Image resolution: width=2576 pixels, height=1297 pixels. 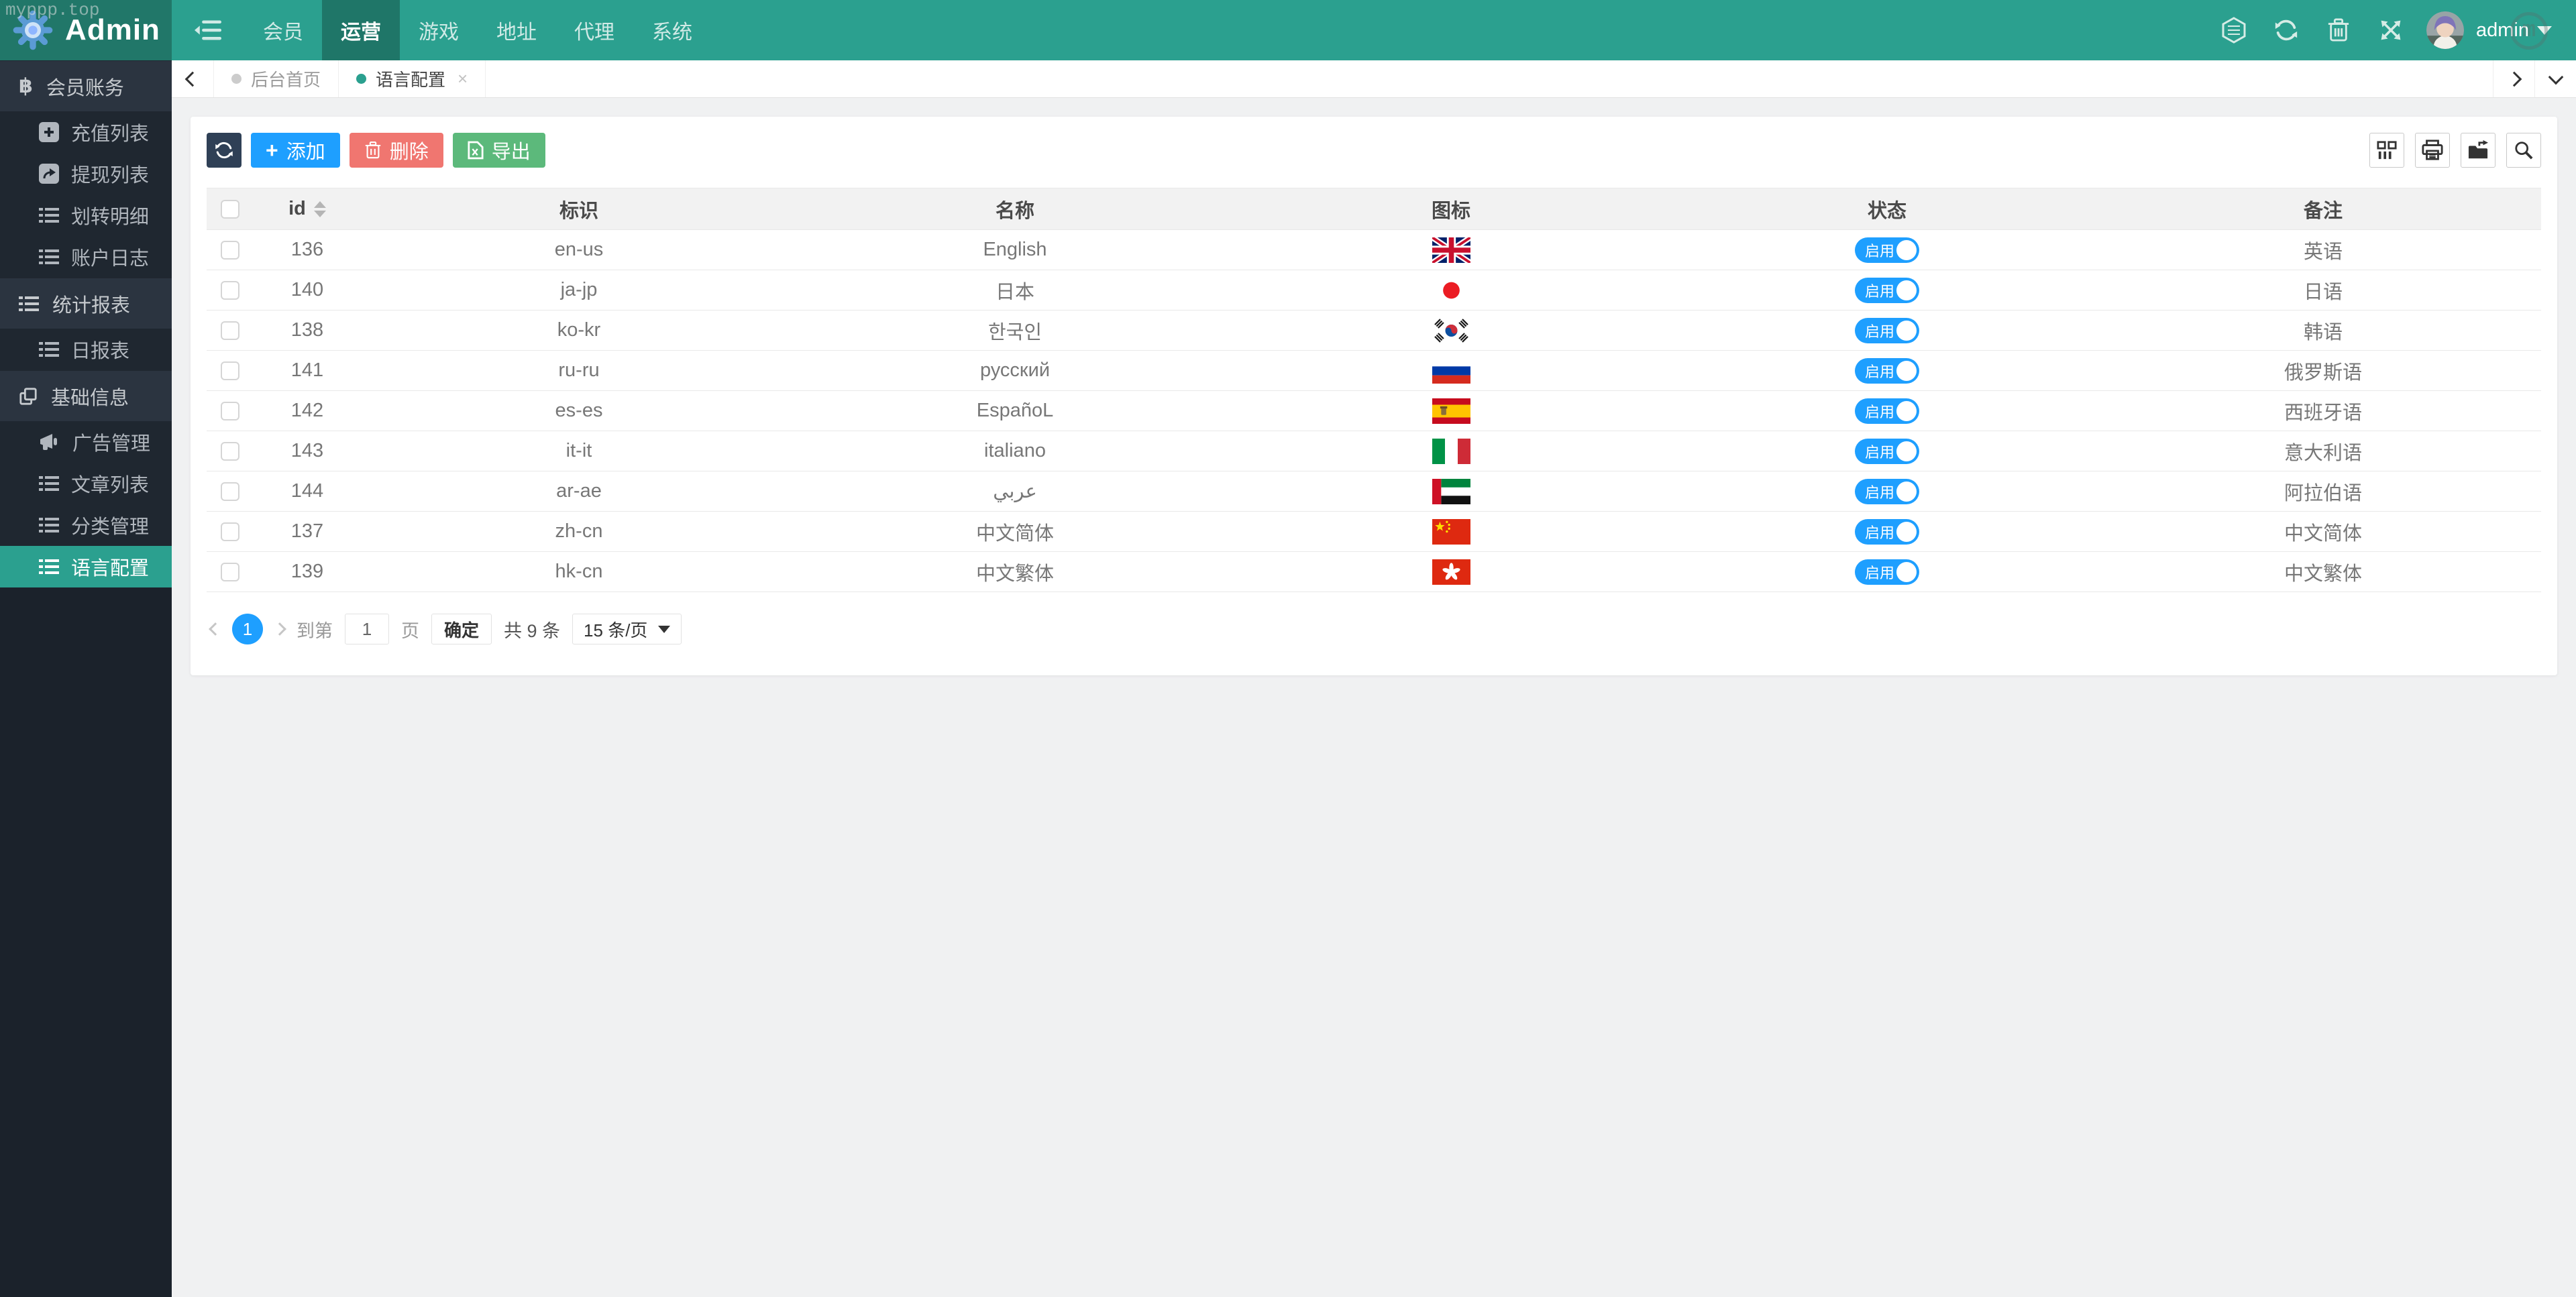 I want to click on cell-code: zh-cn, so click(x=579, y=531).